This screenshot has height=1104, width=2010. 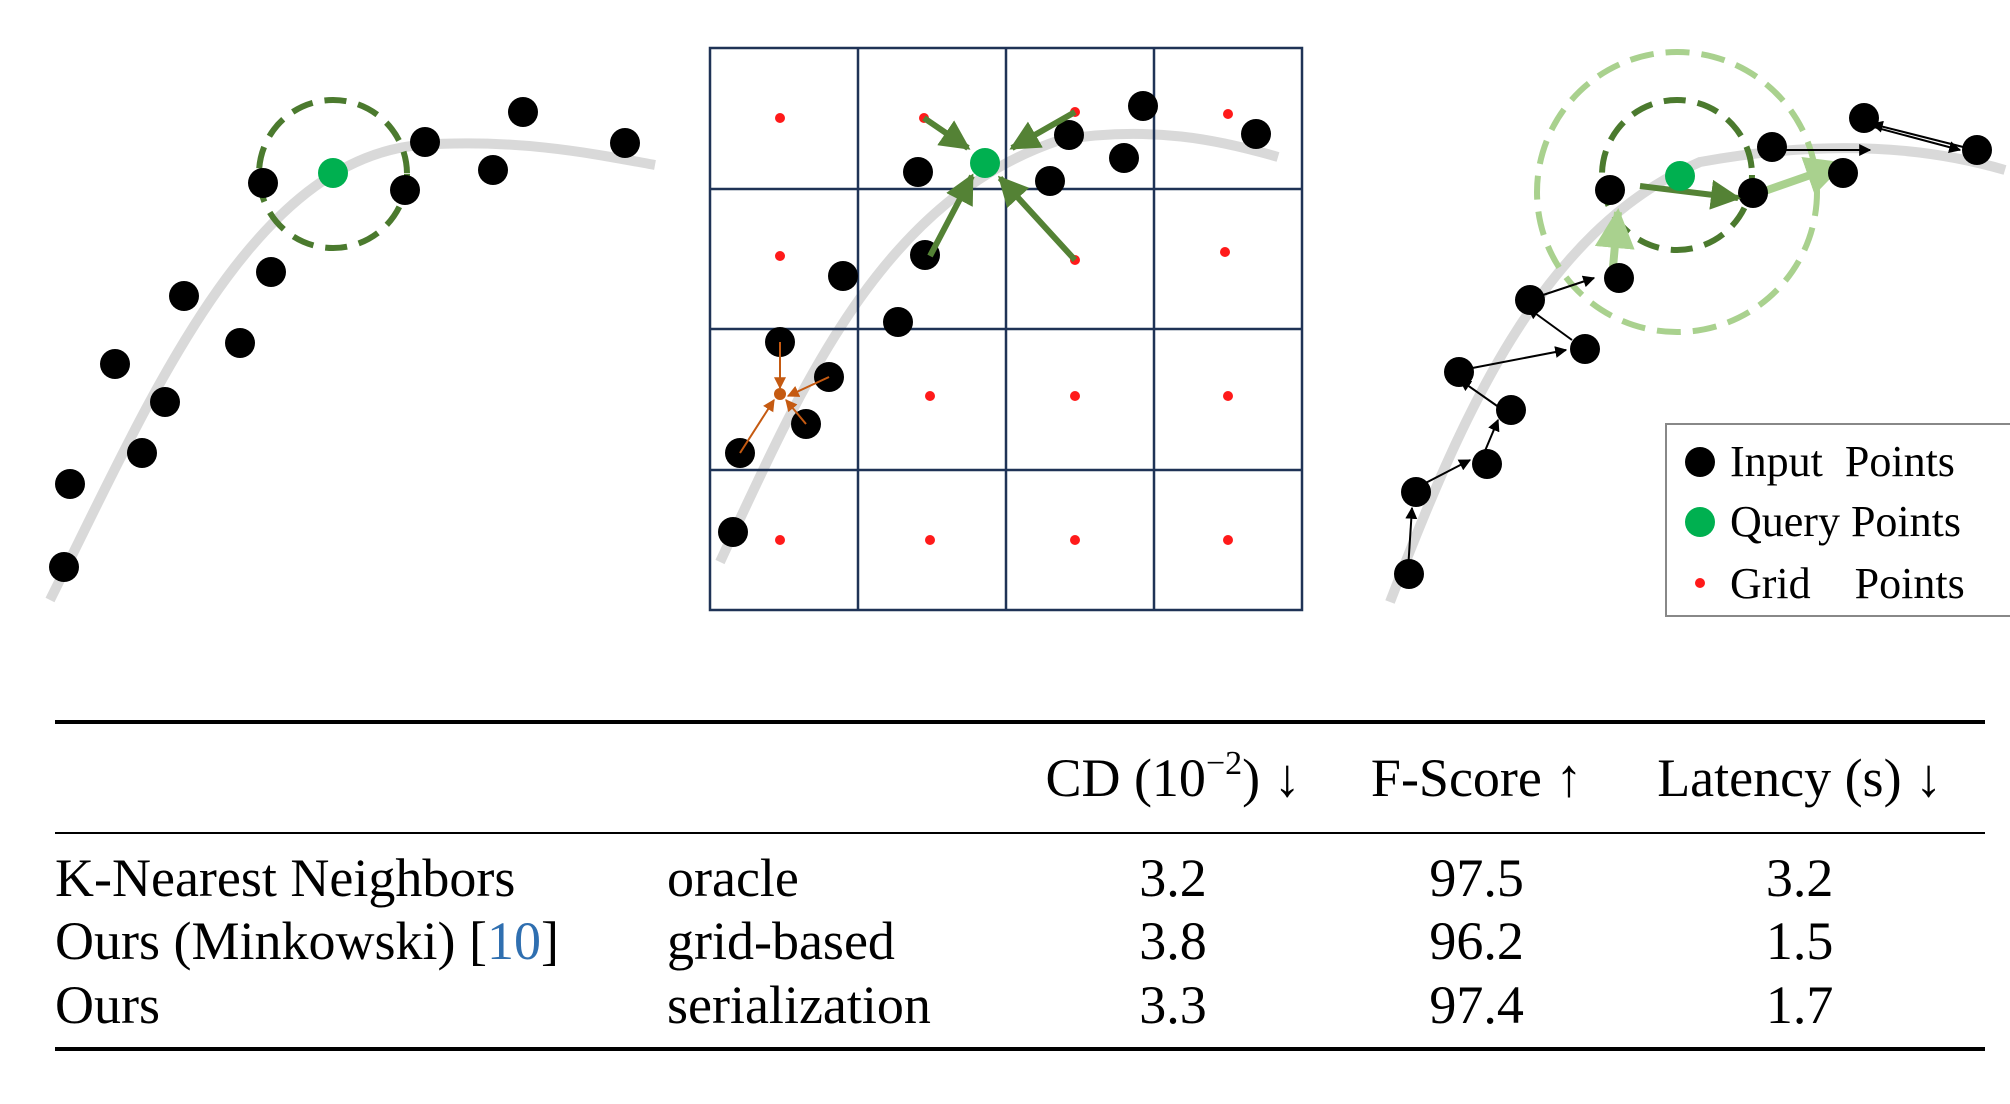 I want to click on row-fscore: 97.5, so click(x=1476, y=877).